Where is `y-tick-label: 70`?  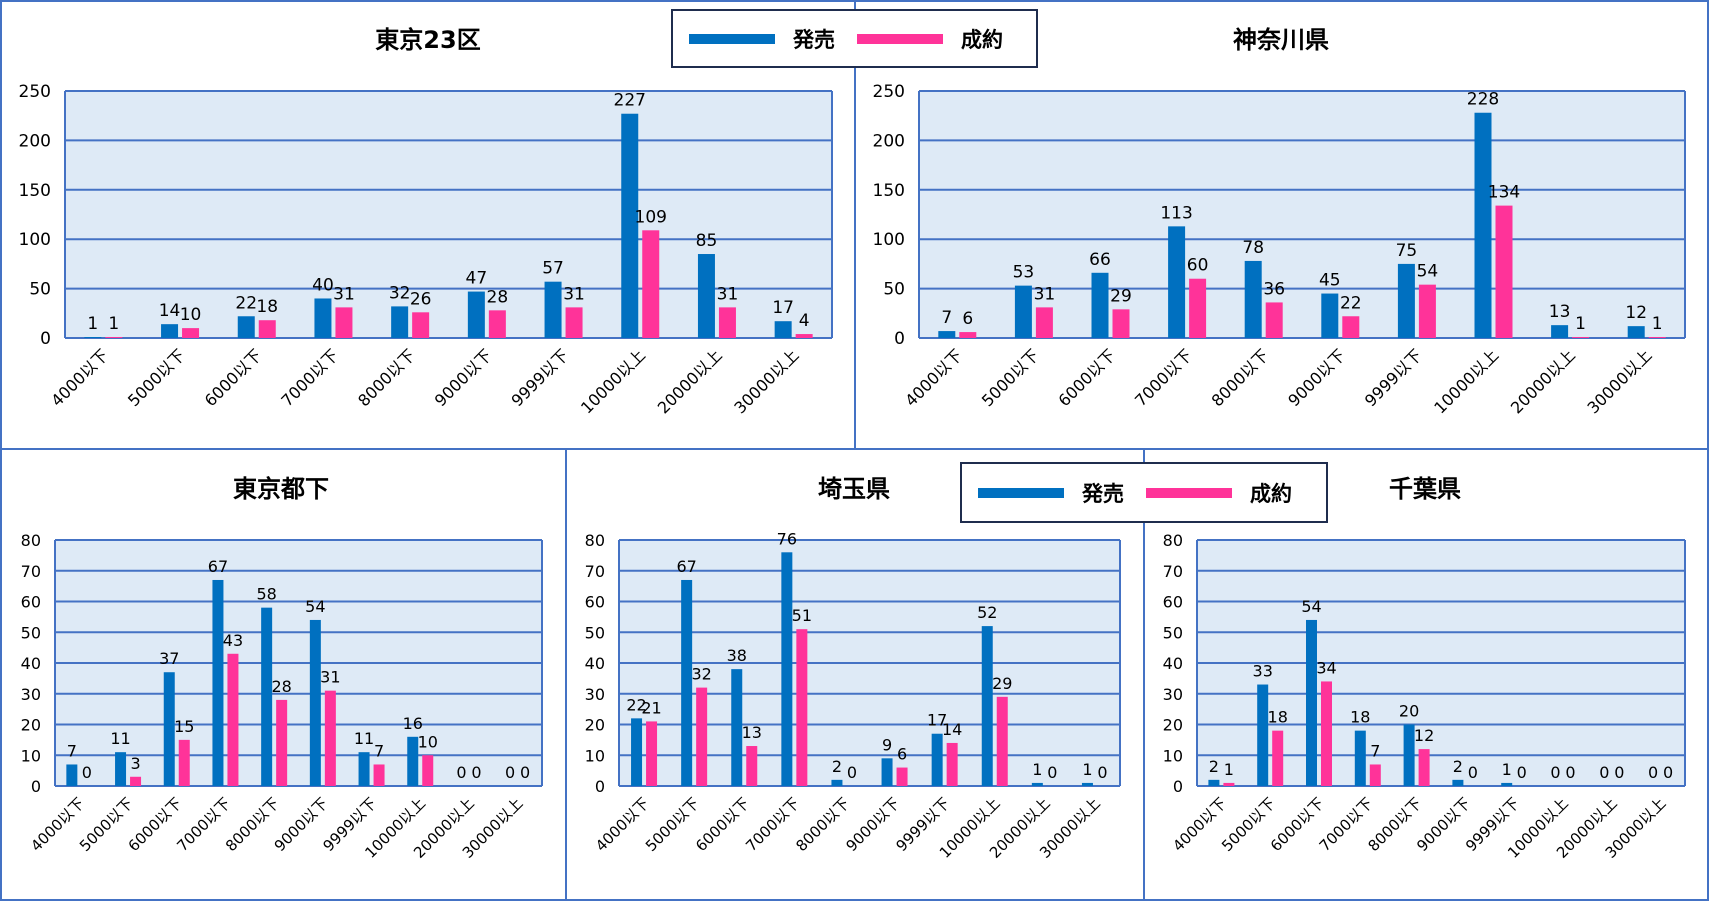
y-tick-label: 70 is located at coordinates (31, 571).